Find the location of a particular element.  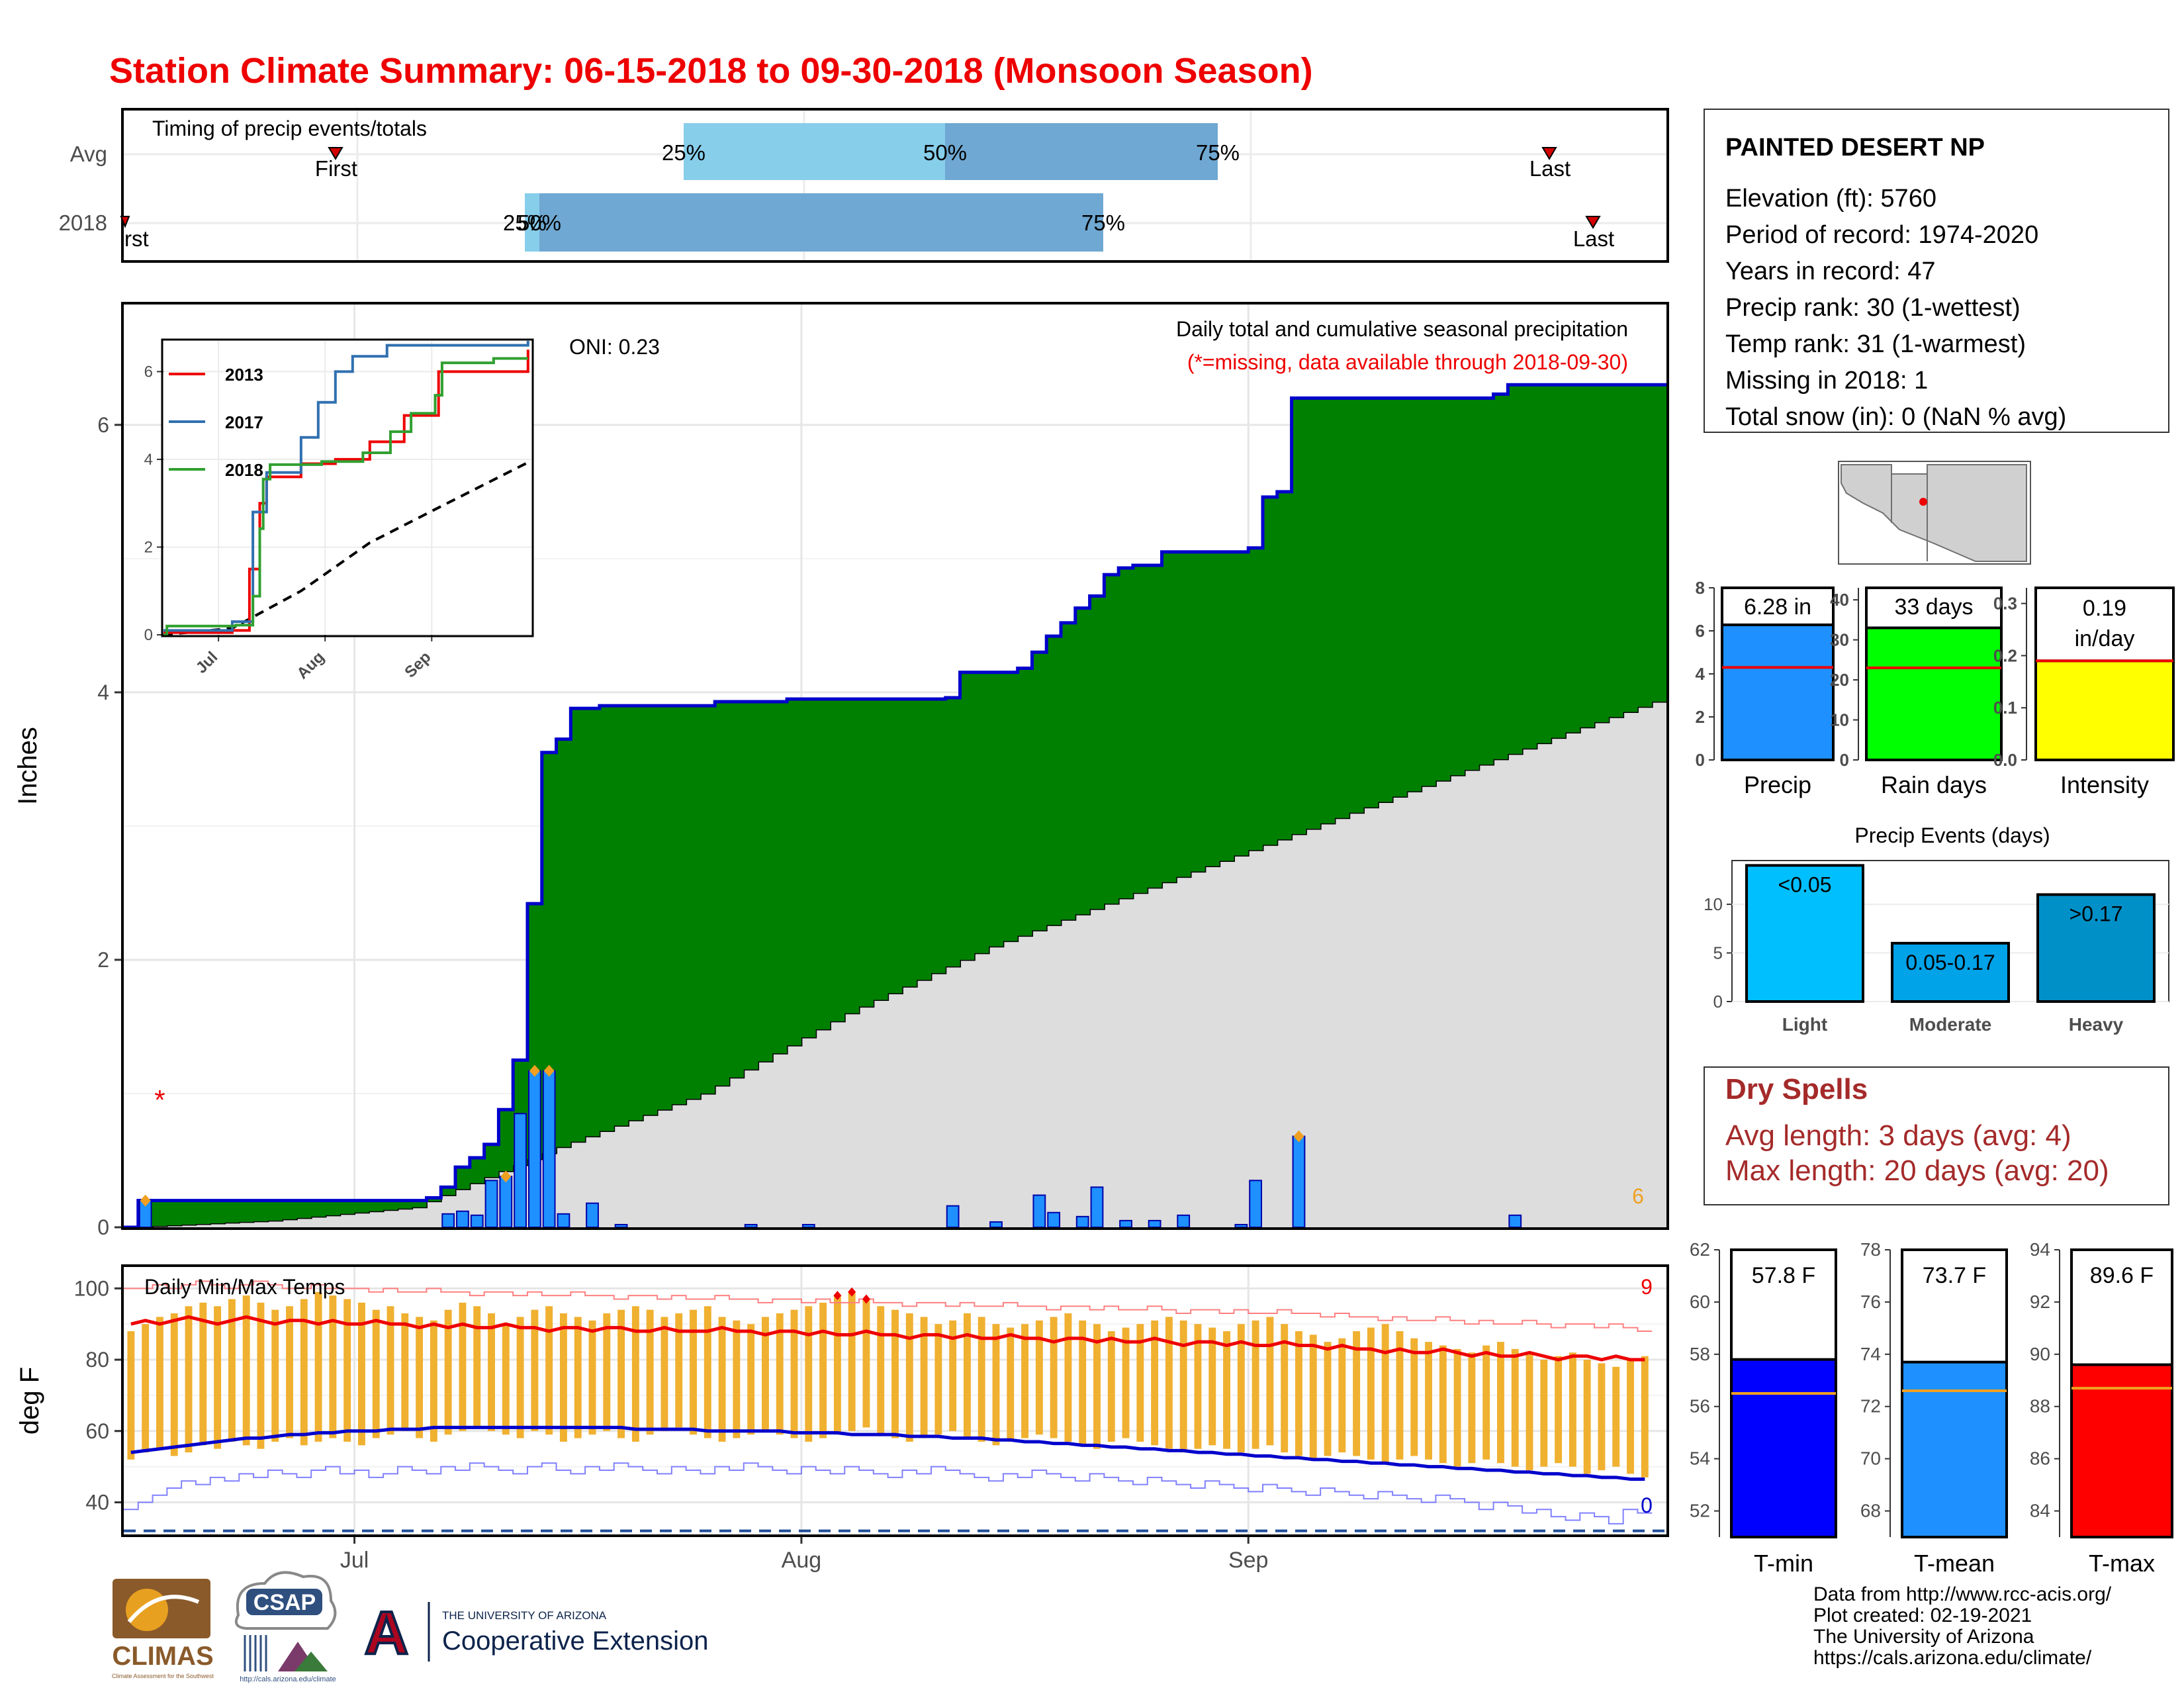

normal-max-line is located at coordinates (887, 1338).